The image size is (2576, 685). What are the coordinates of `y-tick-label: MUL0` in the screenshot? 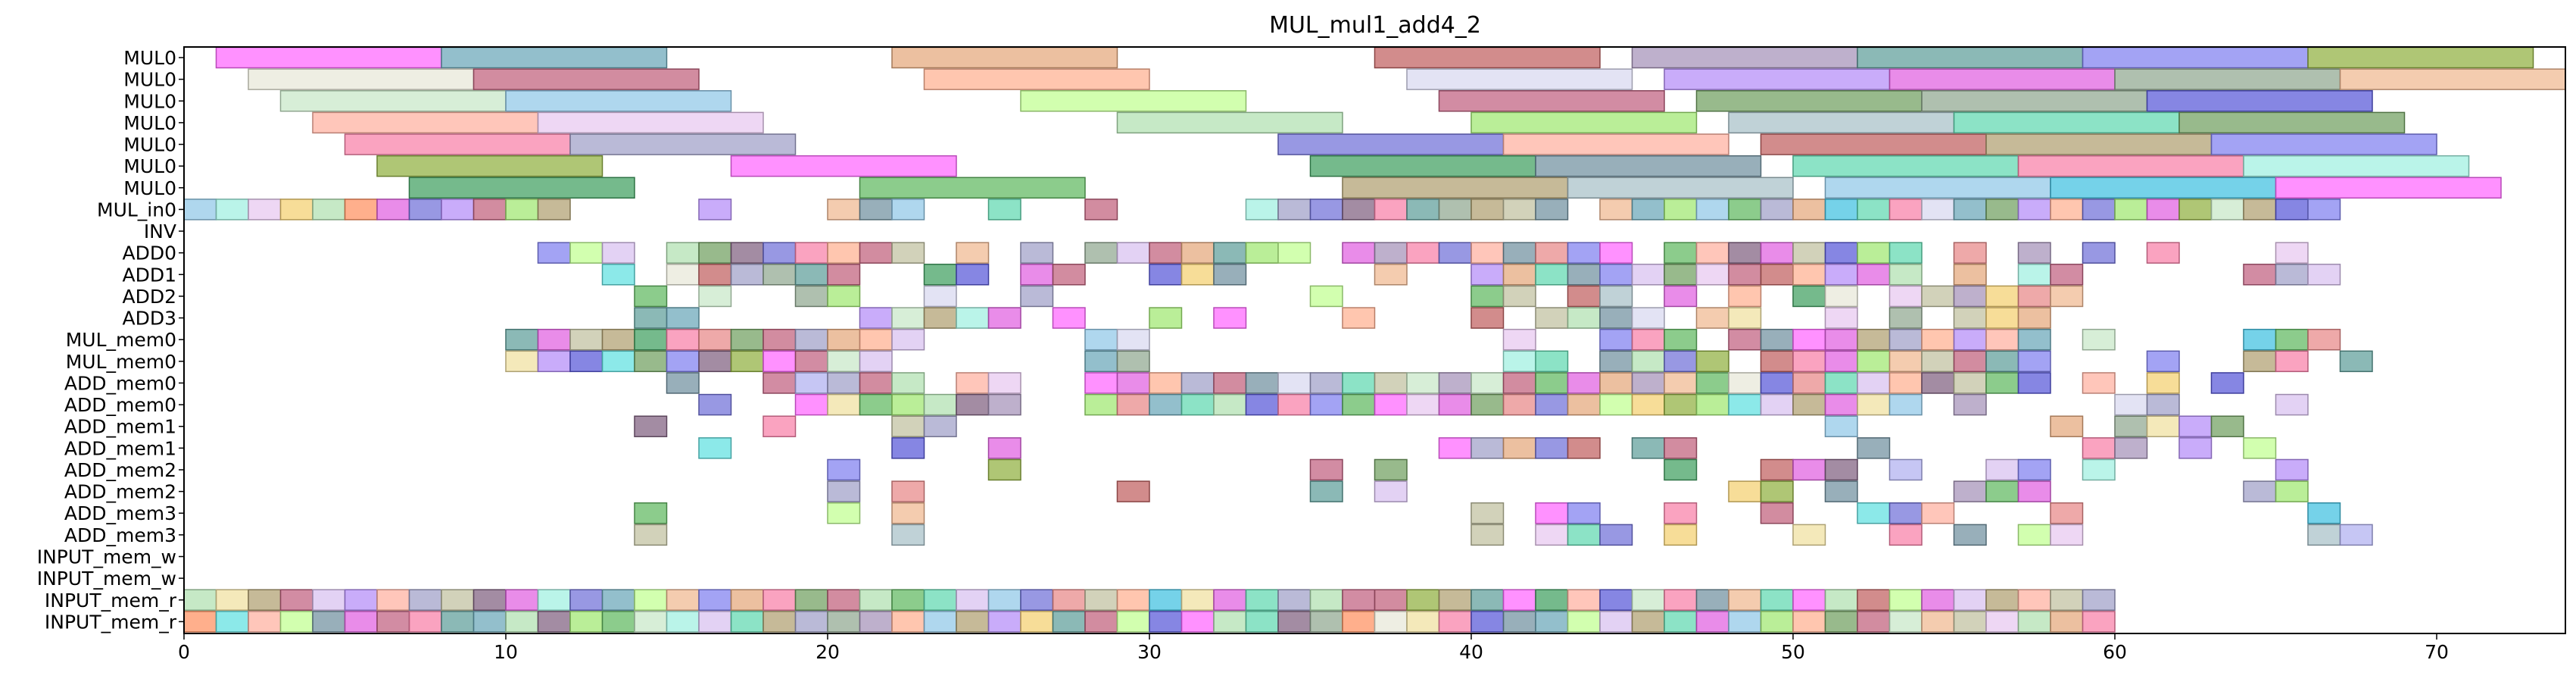 It's located at (149, 166).